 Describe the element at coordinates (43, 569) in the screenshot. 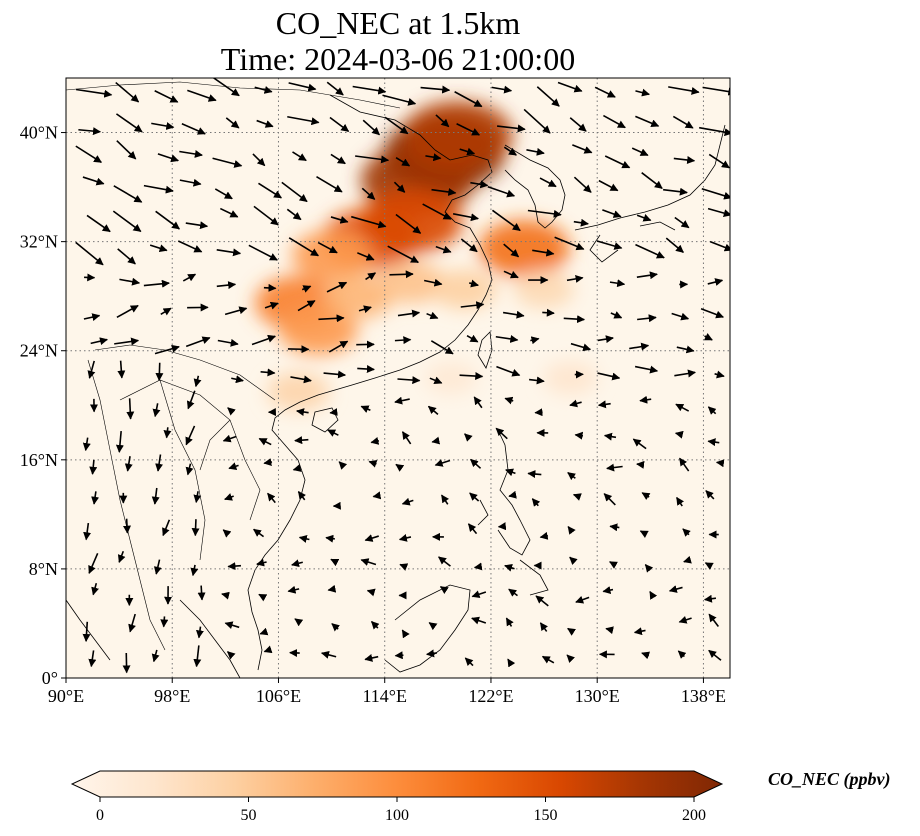

I see `lat-tick-label: 8°N` at that location.